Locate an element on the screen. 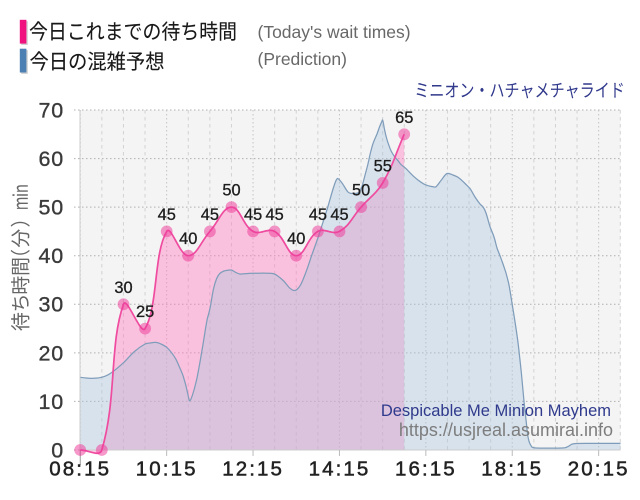 The image size is (640, 500). svg-text: 60 is located at coordinates (51, 159).